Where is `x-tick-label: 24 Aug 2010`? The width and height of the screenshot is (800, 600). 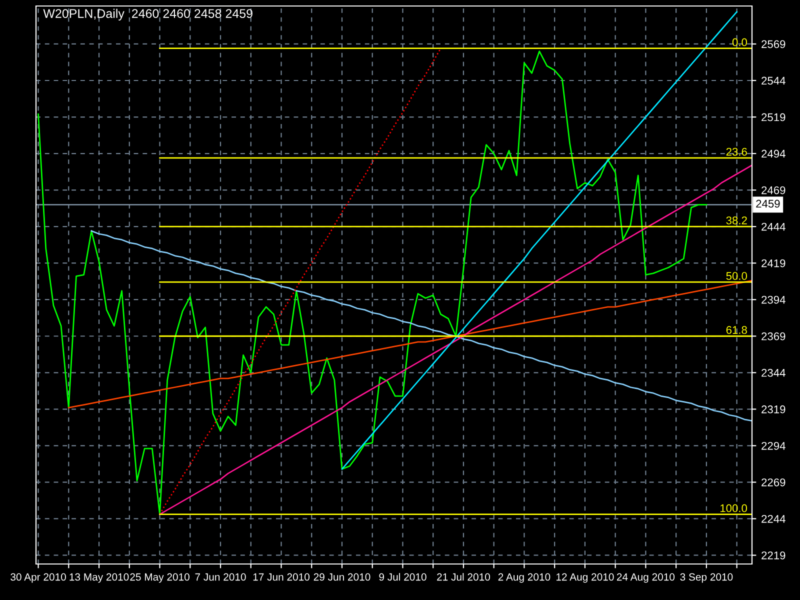
x-tick-label: 24 Aug 2010 is located at coordinates (645, 578).